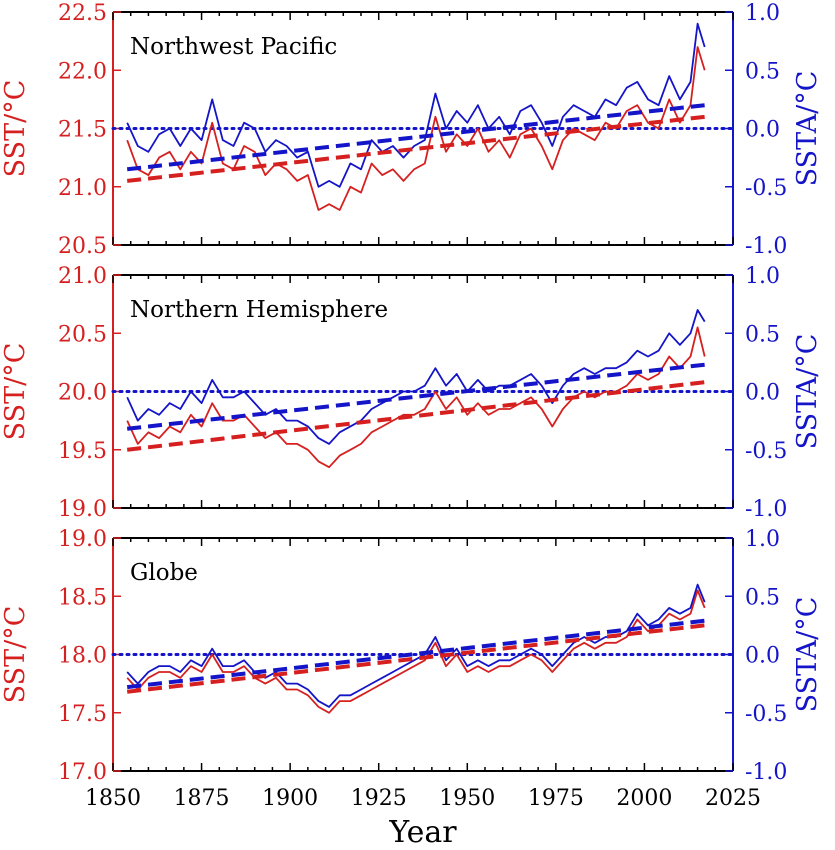 This screenshot has height=850, width=835. What do you see at coordinates (202, 798) in the screenshot?
I see `x-tick-label: 1875` at bounding box center [202, 798].